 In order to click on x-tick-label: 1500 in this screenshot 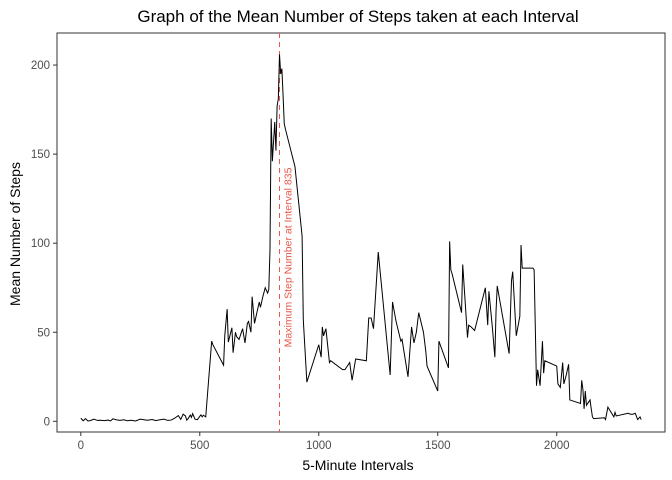, I will do `click(438, 446)`.